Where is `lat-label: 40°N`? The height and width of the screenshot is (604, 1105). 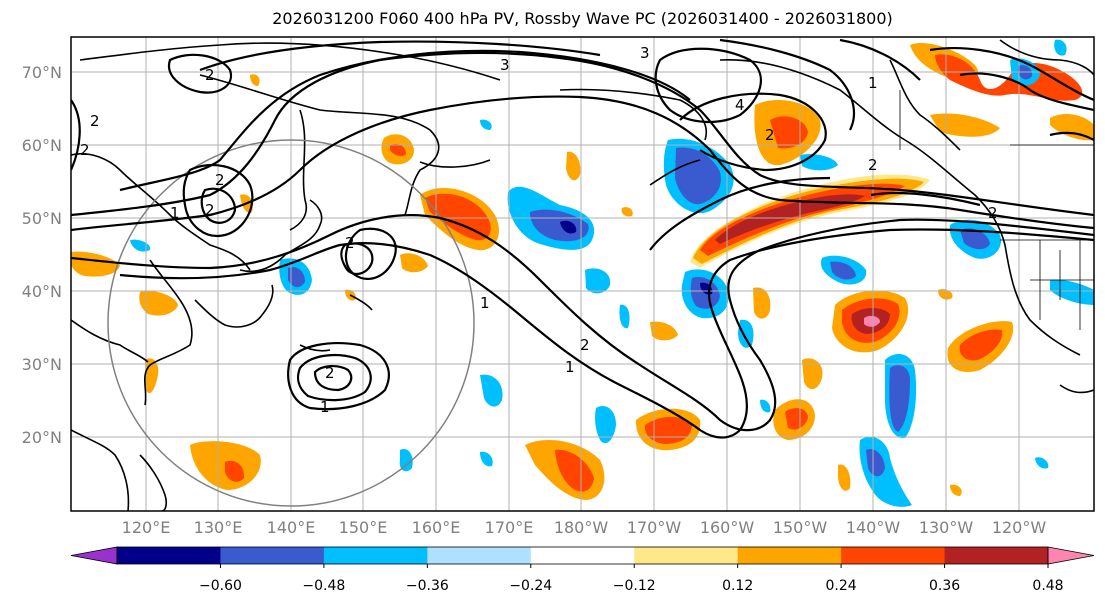 lat-label: 40°N is located at coordinates (42, 291).